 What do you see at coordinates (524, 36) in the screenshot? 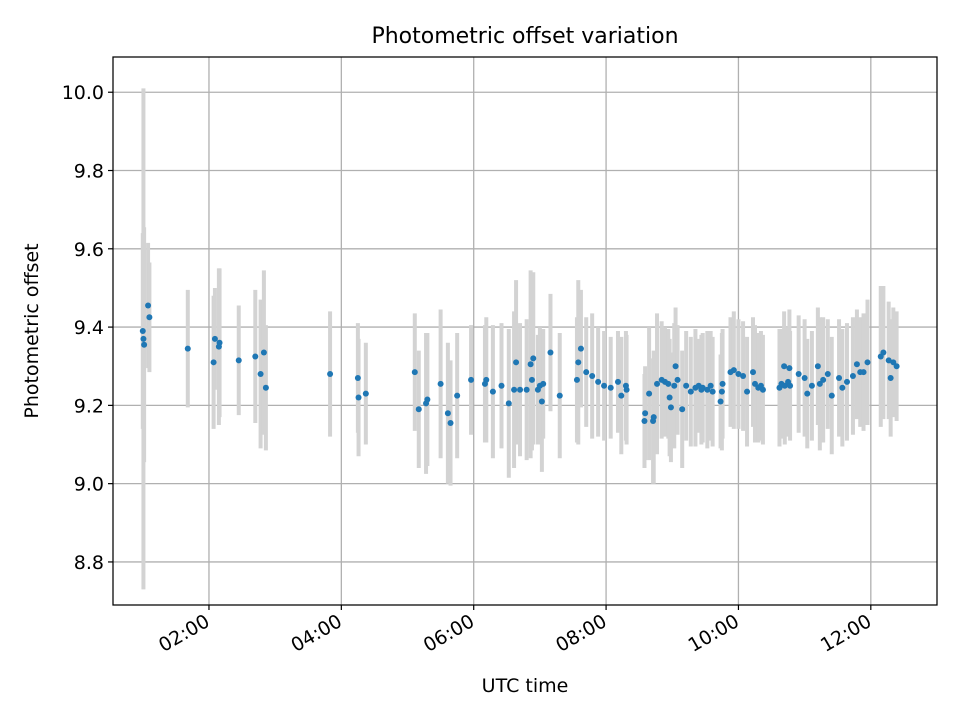
I see `chart-title: Photometric offset variation` at bounding box center [524, 36].